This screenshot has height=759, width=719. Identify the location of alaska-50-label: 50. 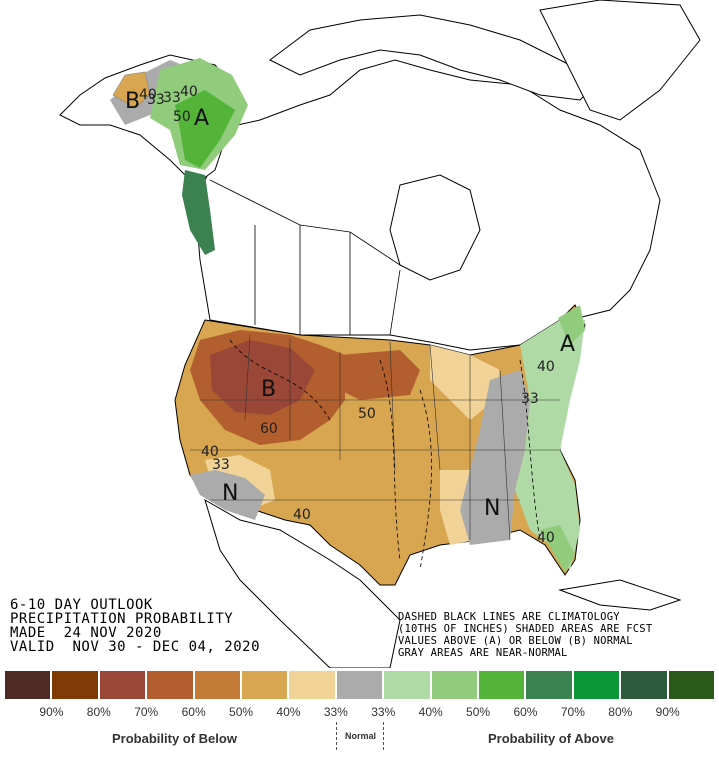
(182, 117).